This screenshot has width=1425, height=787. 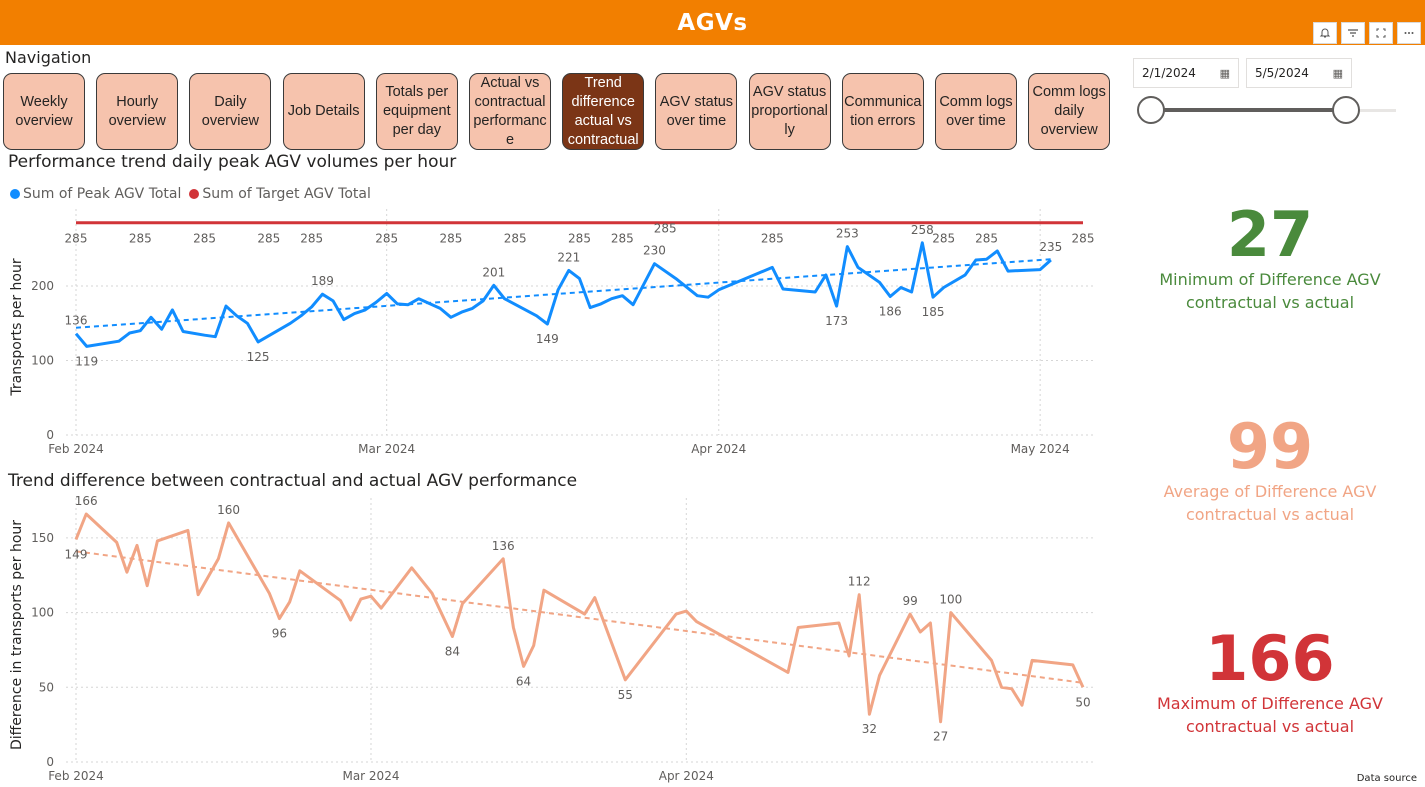 I want to click on nav-button: Hourly overview, so click(x=137, y=111).